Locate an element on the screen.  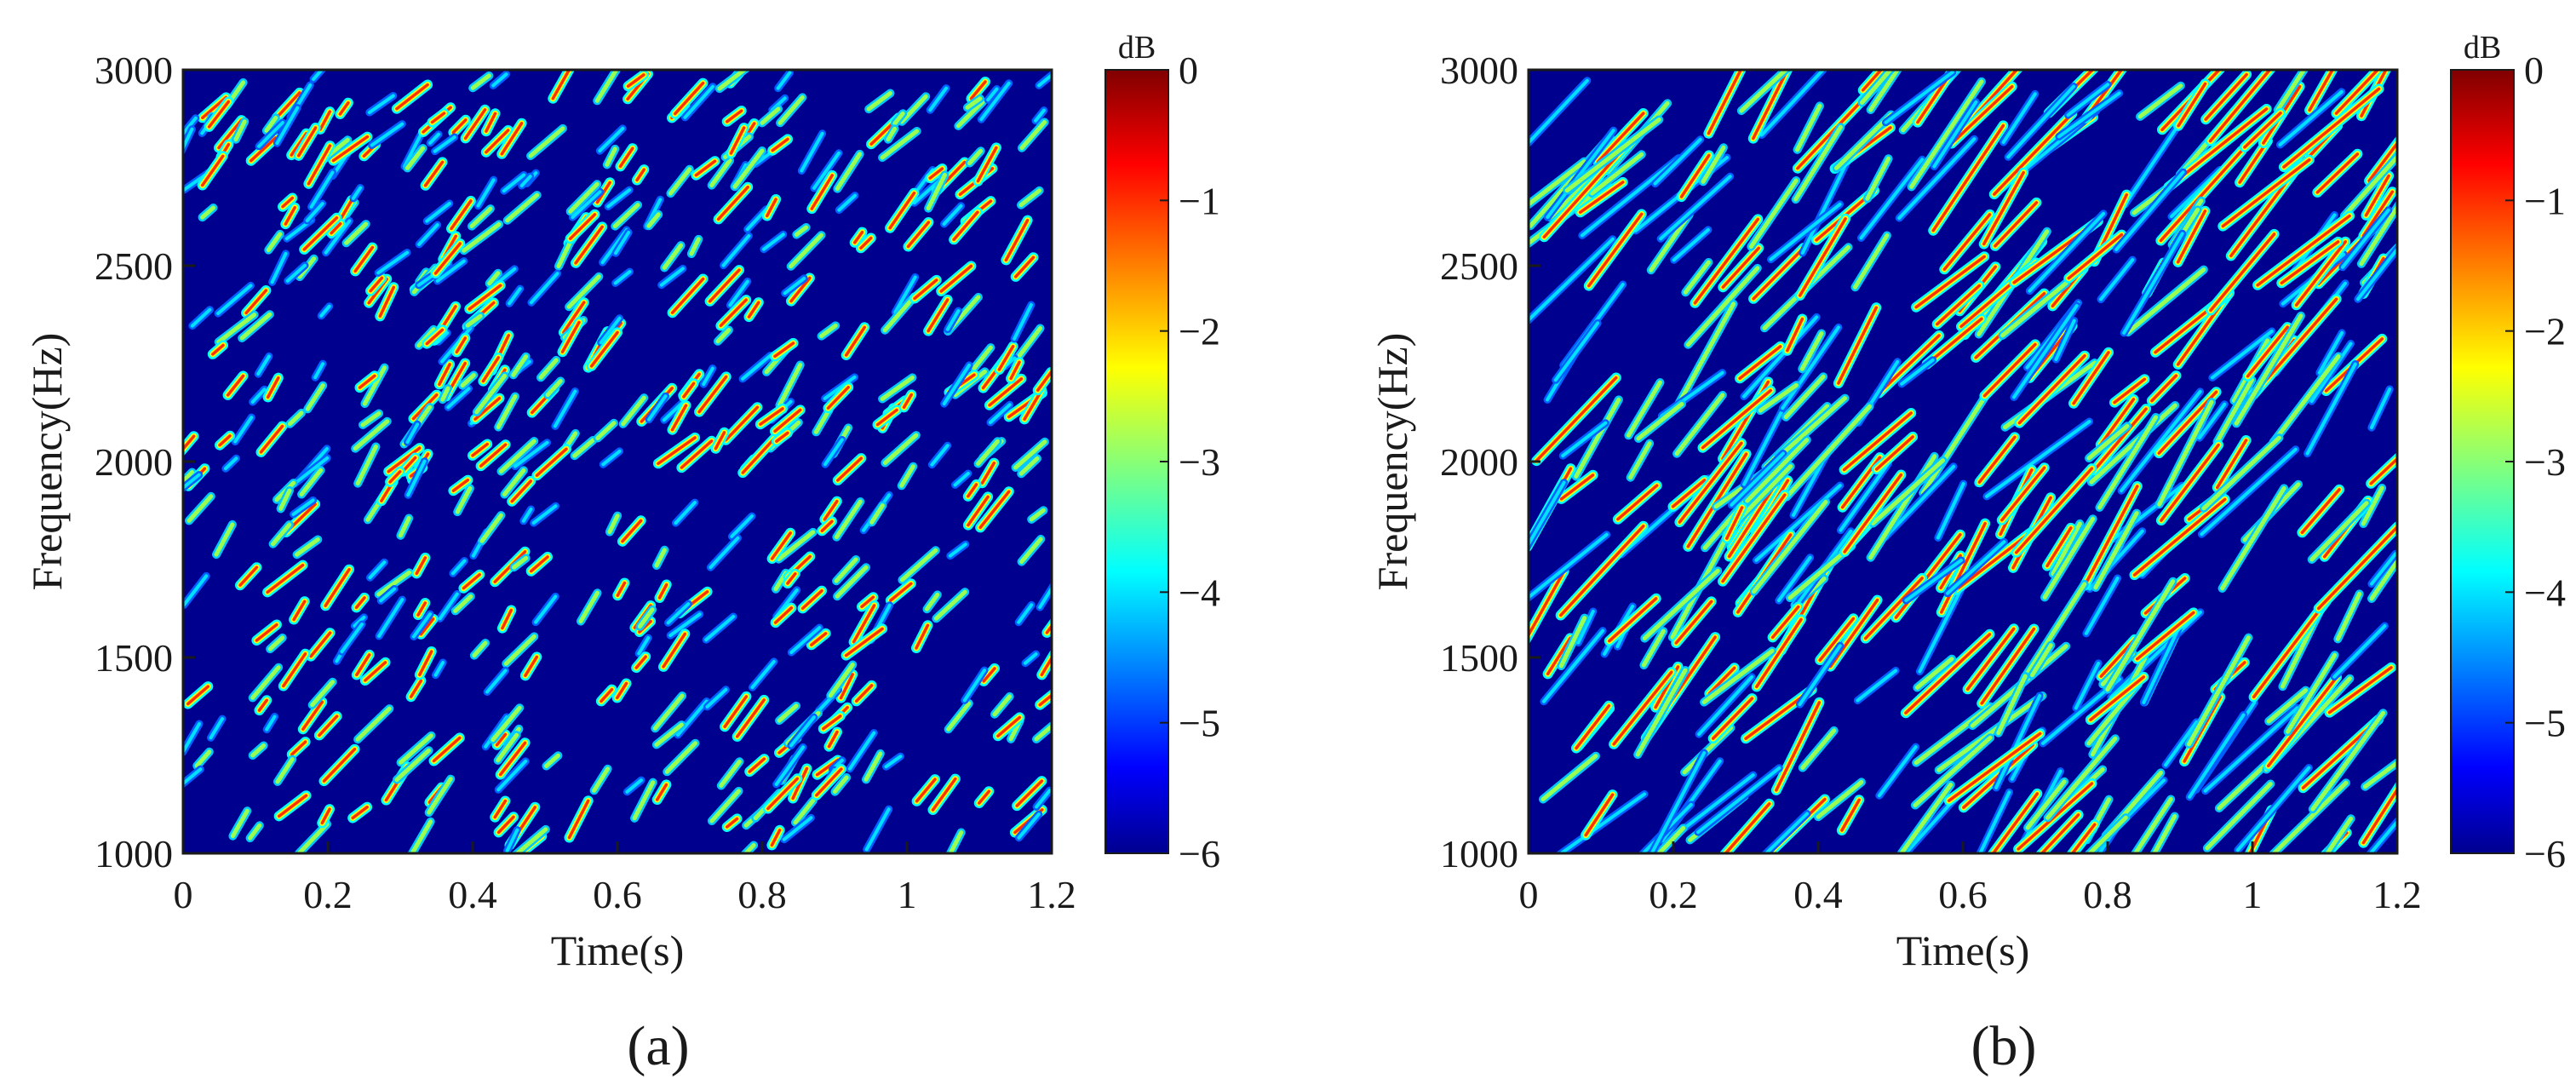
x-tick-label: 0.4 is located at coordinates (472, 894).